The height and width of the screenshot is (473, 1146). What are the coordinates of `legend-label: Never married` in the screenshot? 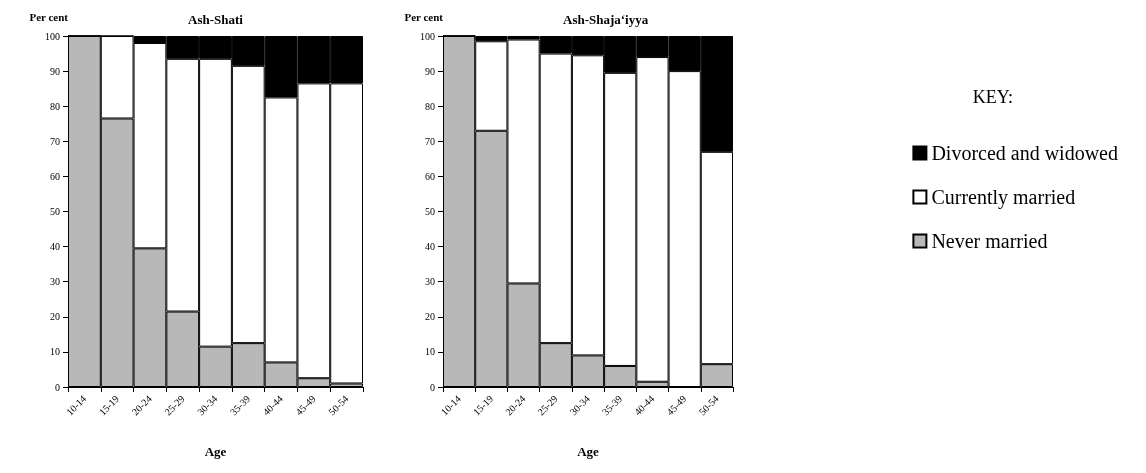 It's located at (989, 241).